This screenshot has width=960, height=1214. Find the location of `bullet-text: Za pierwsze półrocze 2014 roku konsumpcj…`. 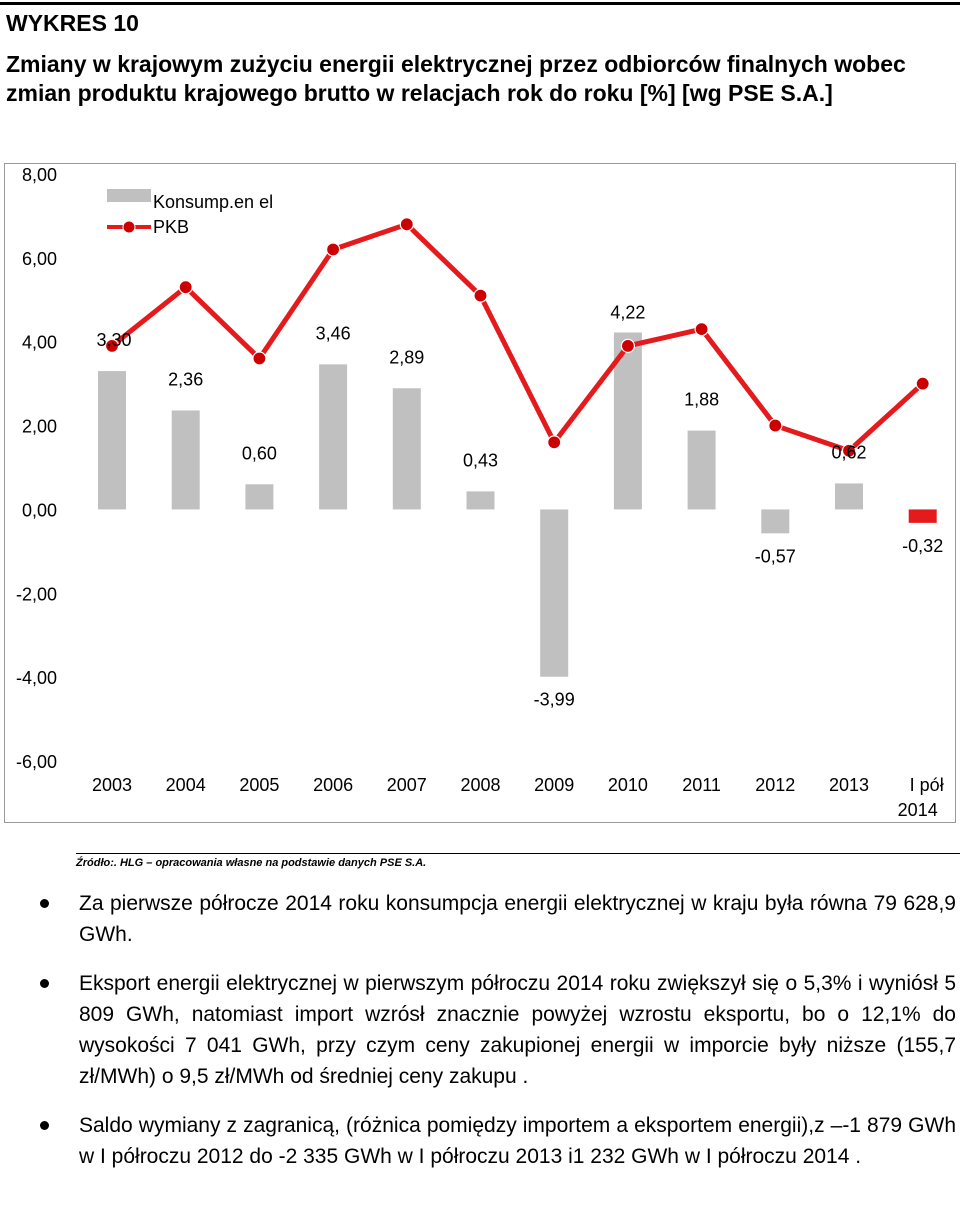

bullet-text: Za pierwsze półrocze 2014 roku konsumpcj… is located at coordinates (517, 919).